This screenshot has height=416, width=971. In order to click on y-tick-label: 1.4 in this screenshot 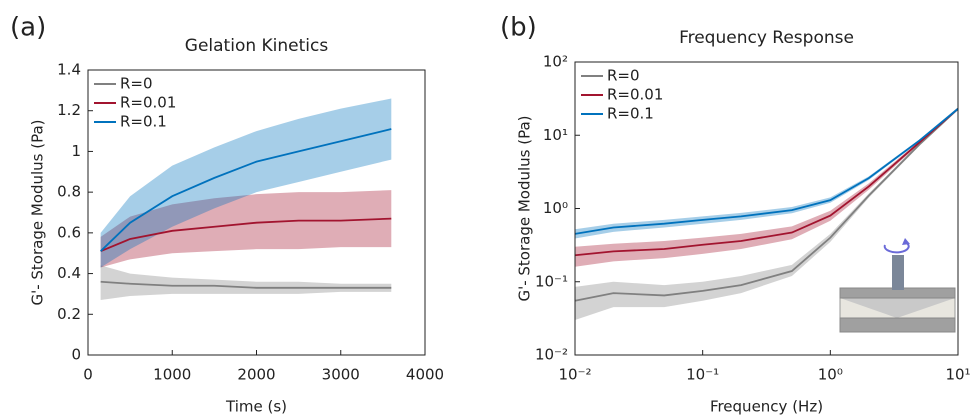, I will do `click(69, 70)`.